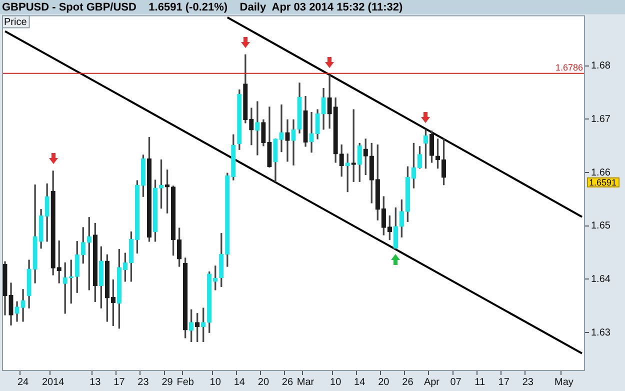 Image resolution: width=625 pixels, height=391 pixels. I want to click on y-tick-label: 1.65, so click(601, 226).